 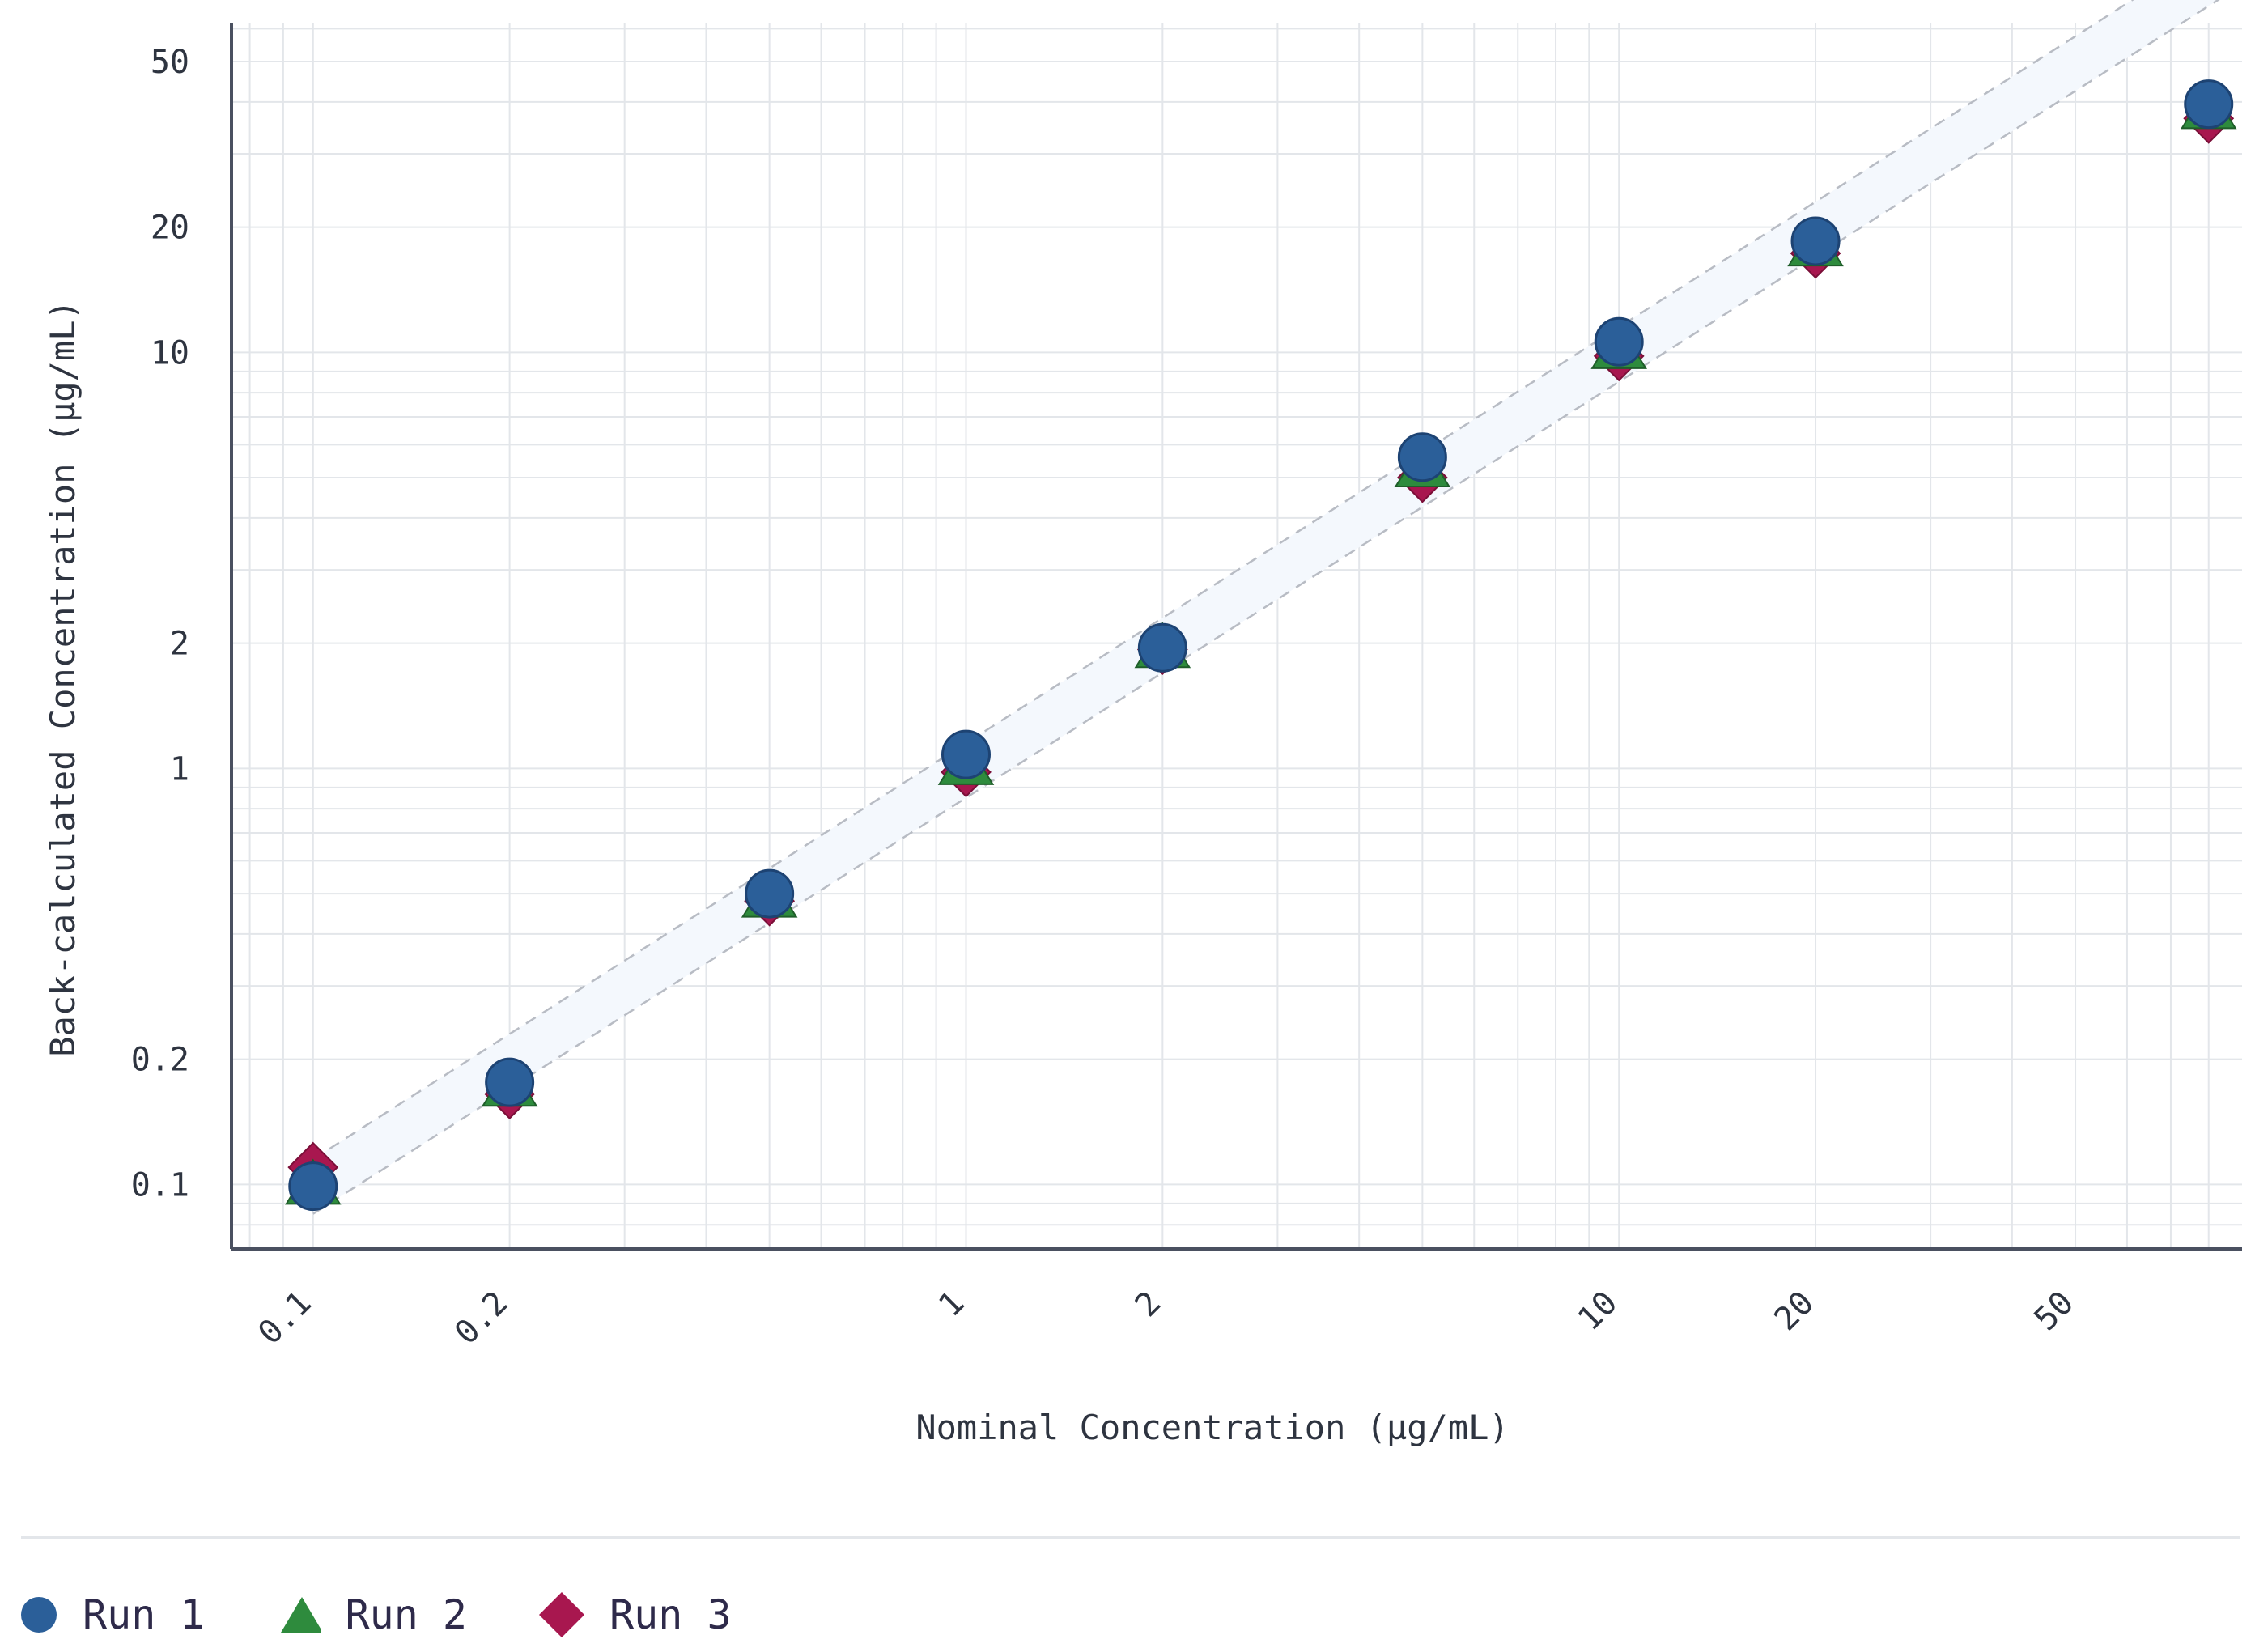 I want to click on x-tick-label: 0.2, so click(x=482, y=1319).